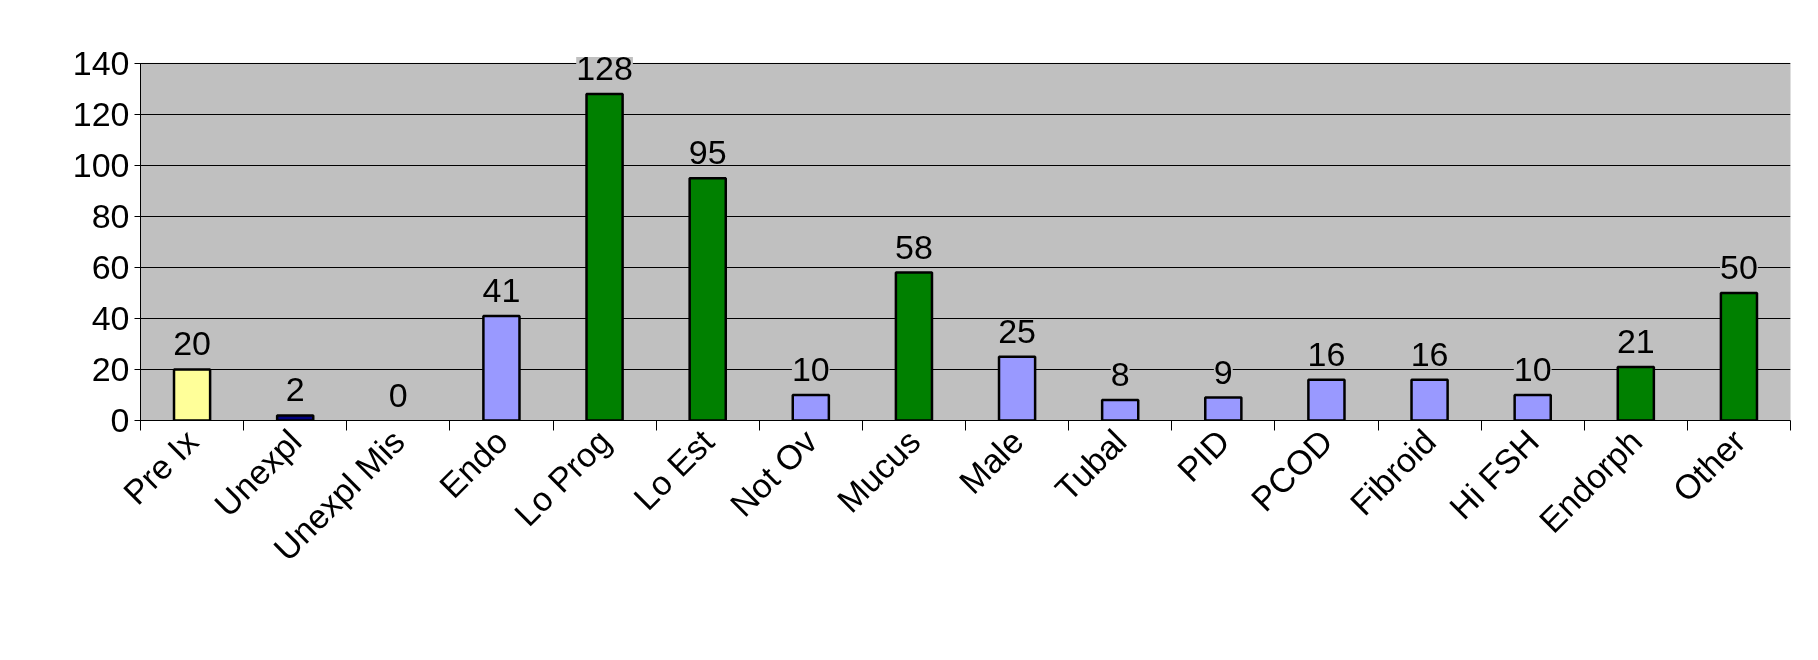  Describe the element at coordinates (1120, 374) in the screenshot. I see `data-label: 8` at that location.